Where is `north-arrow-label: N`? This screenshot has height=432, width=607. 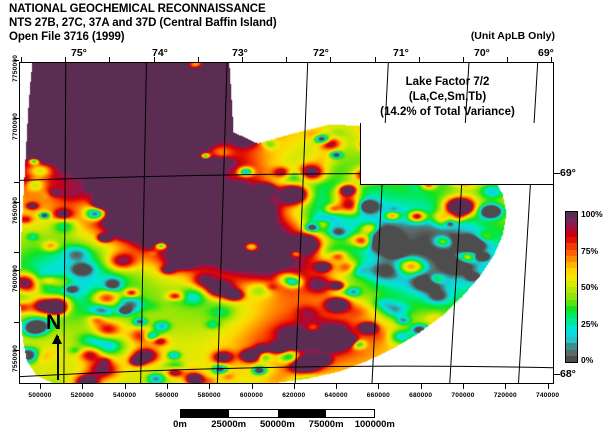 north-arrow-label: N is located at coordinates (54, 322).